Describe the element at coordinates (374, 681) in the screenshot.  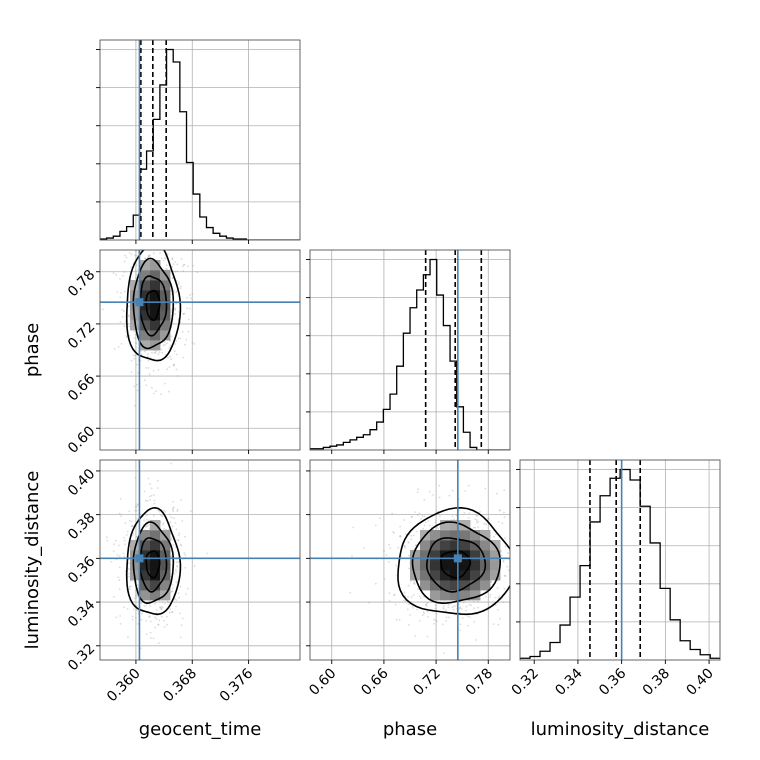
I see `tick-label-x-phase: 0.66` at that location.